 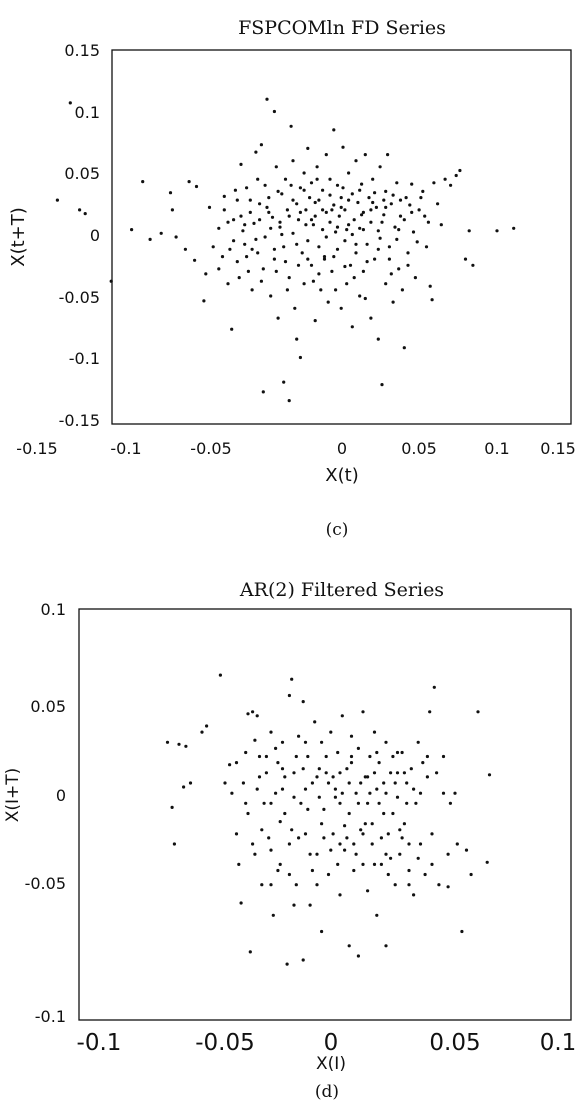 What do you see at coordinates (328, 819) in the screenshot?
I see `chart-d-points` at bounding box center [328, 819].